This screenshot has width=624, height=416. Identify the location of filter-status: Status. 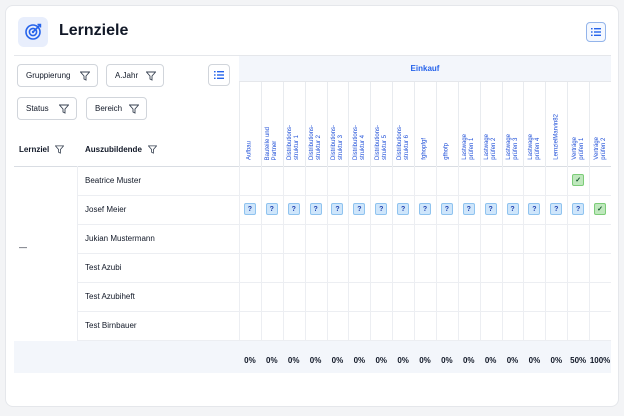
(47, 108).